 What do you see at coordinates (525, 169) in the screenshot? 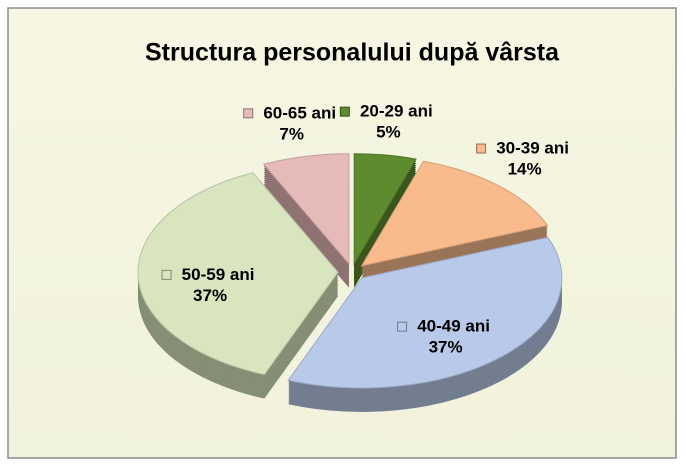
I see `data-label-value: 14%` at bounding box center [525, 169].